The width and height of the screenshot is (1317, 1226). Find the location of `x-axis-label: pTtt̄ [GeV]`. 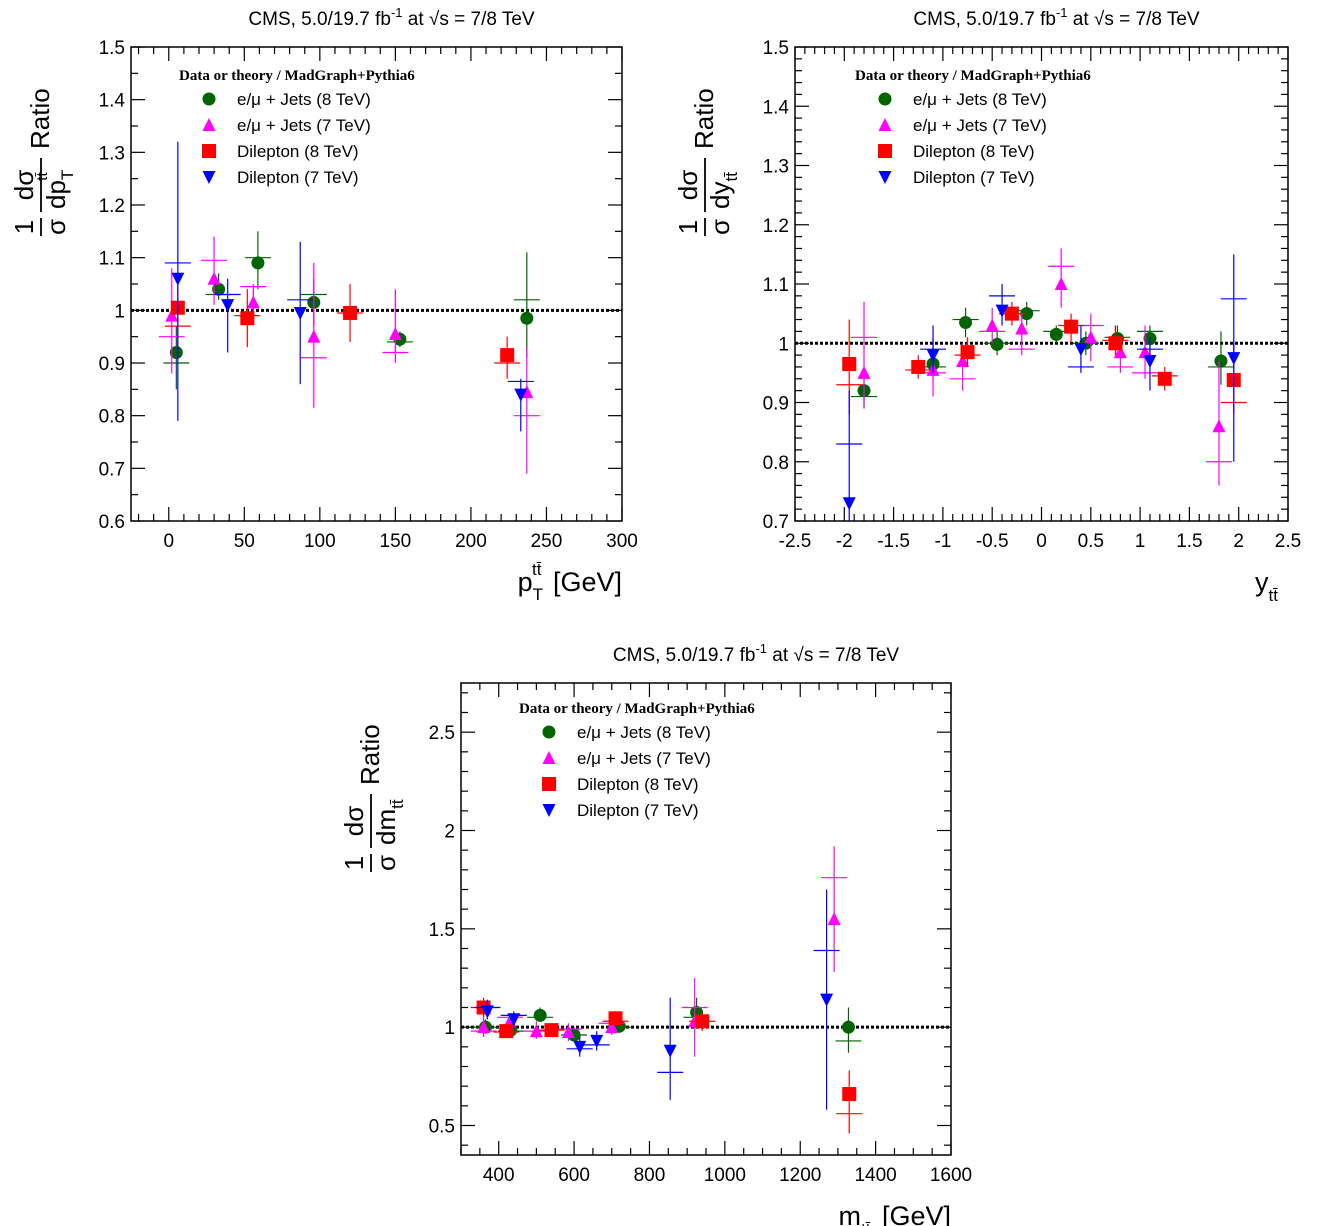

x-axis-label: pTtt̄ [GeV] is located at coordinates (570, 582).